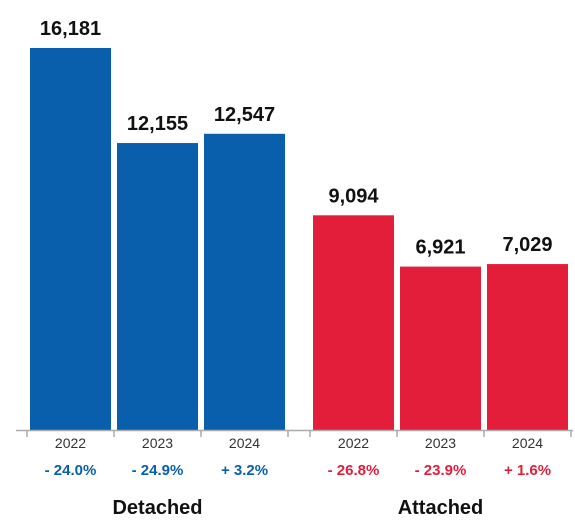 This screenshot has height=522, width=575. What do you see at coordinates (71, 470) in the screenshot?
I see `percent-change-label: - 24.0%` at bounding box center [71, 470].